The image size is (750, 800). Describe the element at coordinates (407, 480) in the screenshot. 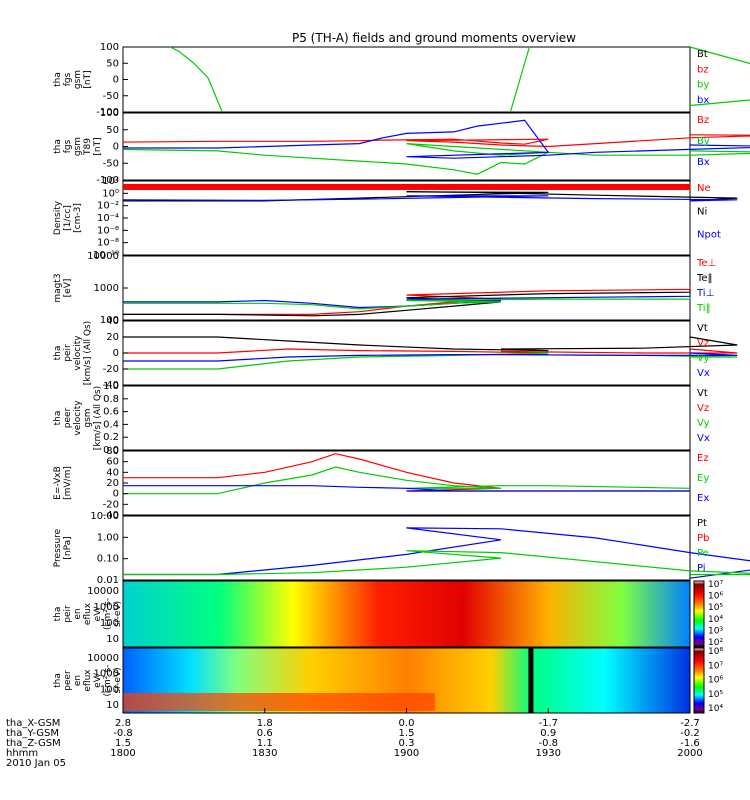

I see `series-line-Ey` at that location.